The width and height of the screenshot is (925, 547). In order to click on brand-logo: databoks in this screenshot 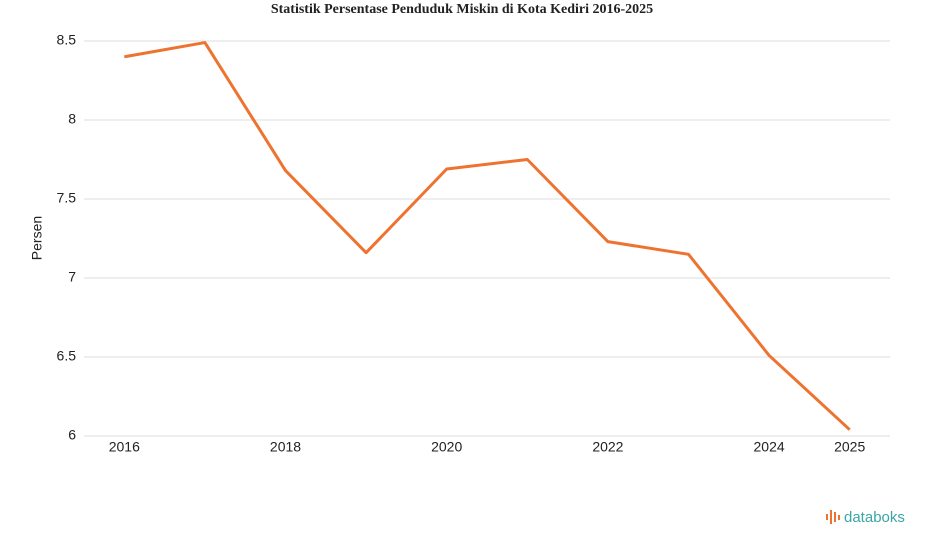, I will do `click(865, 517)`.